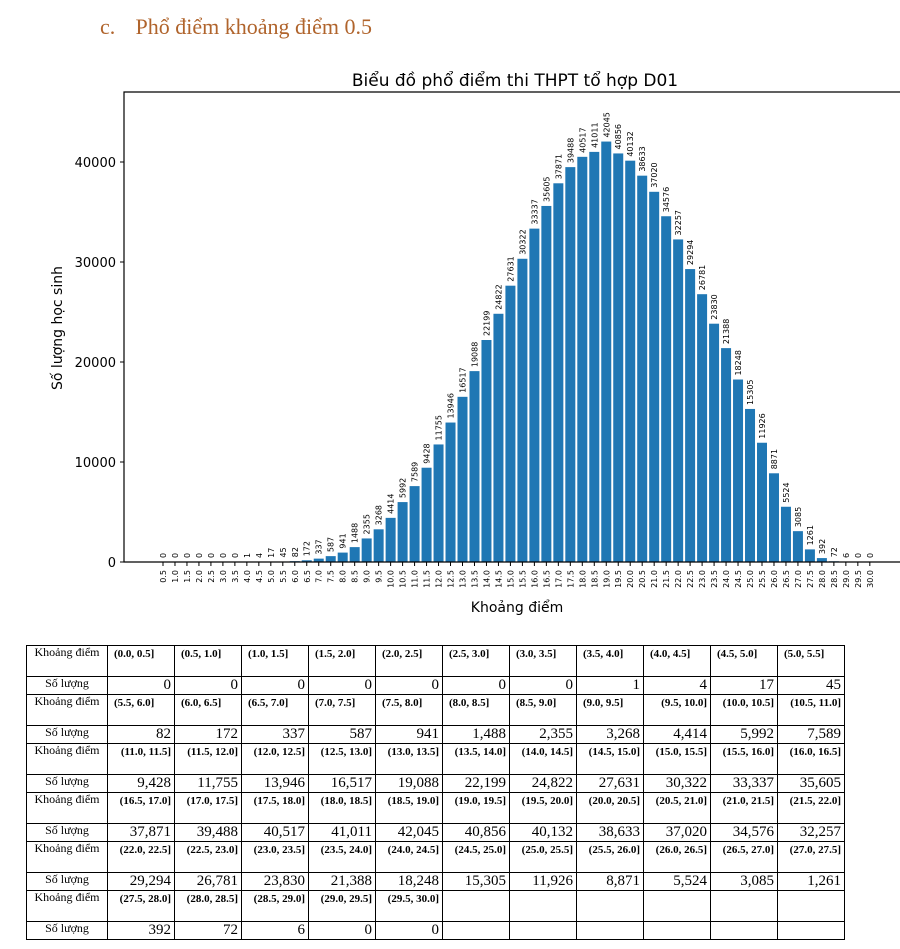 This screenshot has width=900, height=949. Describe the element at coordinates (295, 552) in the screenshot. I see `bar-value-label: 82` at that location.